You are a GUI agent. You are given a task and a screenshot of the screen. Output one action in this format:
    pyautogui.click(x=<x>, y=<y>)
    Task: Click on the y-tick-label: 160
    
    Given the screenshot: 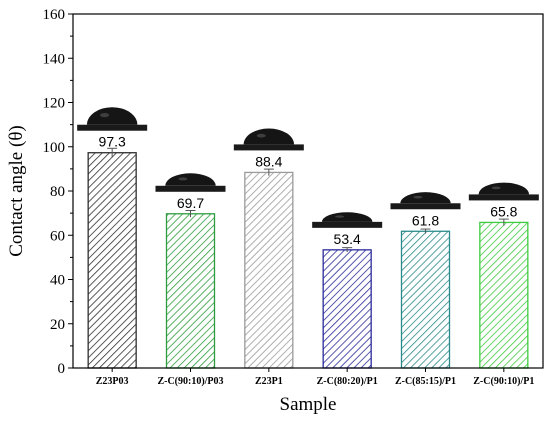 What is the action you would take?
    pyautogui.click(x=54, y=15)
    